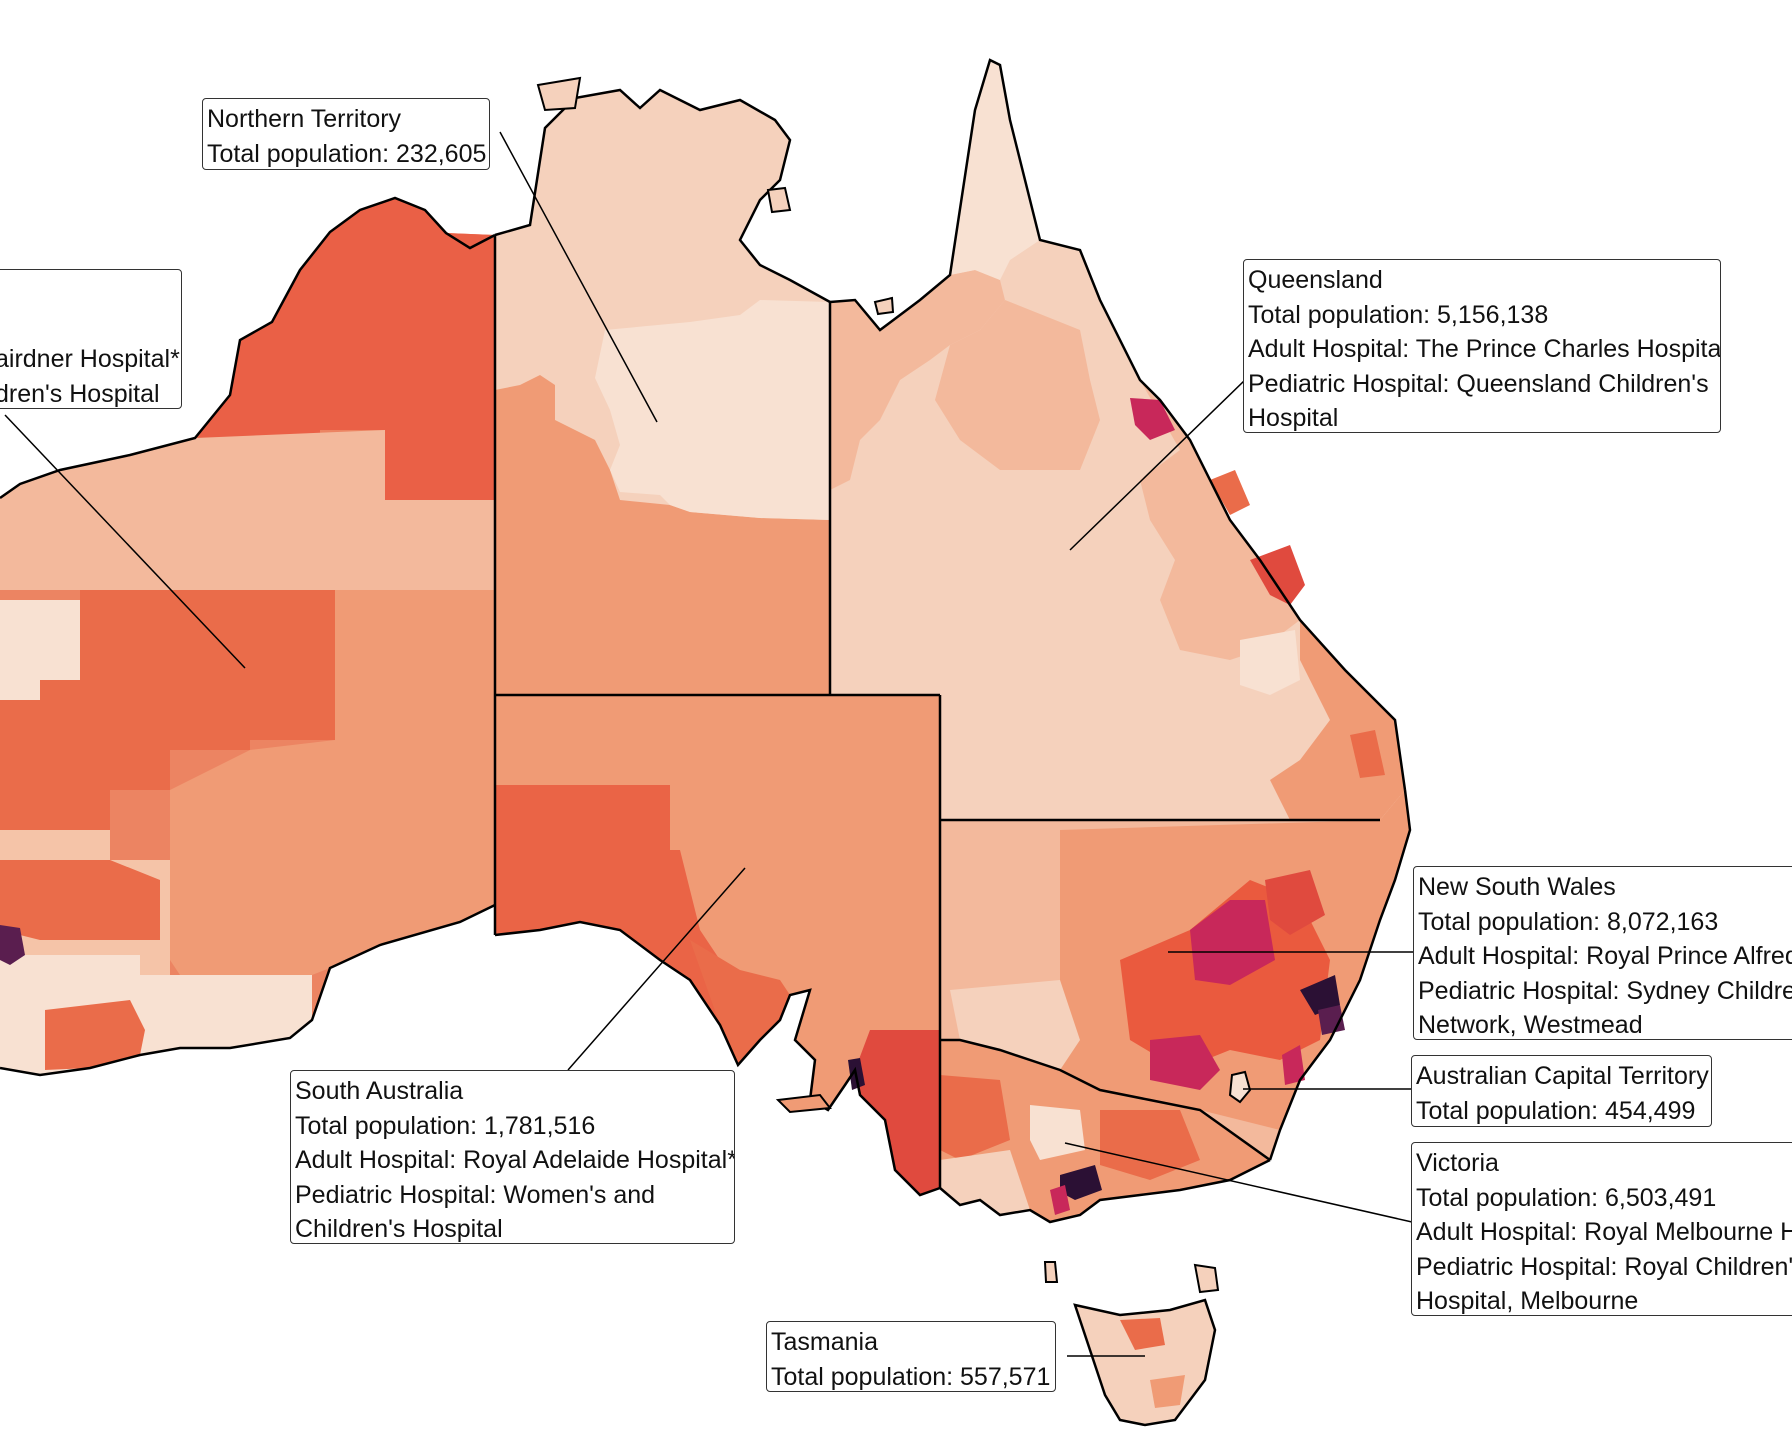 The height and width of the screenshot is (1434, 1792). I want to click on qld-mackay, so click(1277, 575).